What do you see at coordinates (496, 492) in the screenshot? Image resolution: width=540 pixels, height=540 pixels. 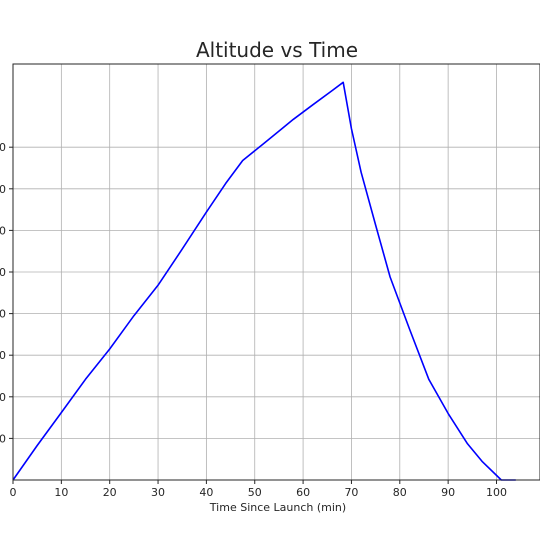 I see `x-tick-label: 100` at bounding box center [496, 492].